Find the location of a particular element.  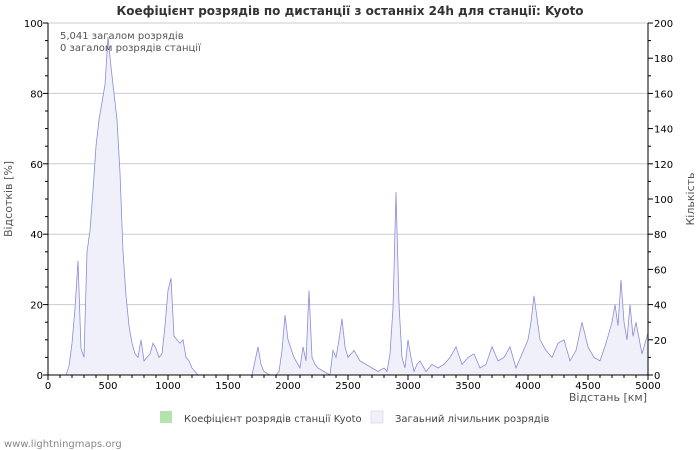

y-left-tick-label: 20 is located at coordinates (36, 306).